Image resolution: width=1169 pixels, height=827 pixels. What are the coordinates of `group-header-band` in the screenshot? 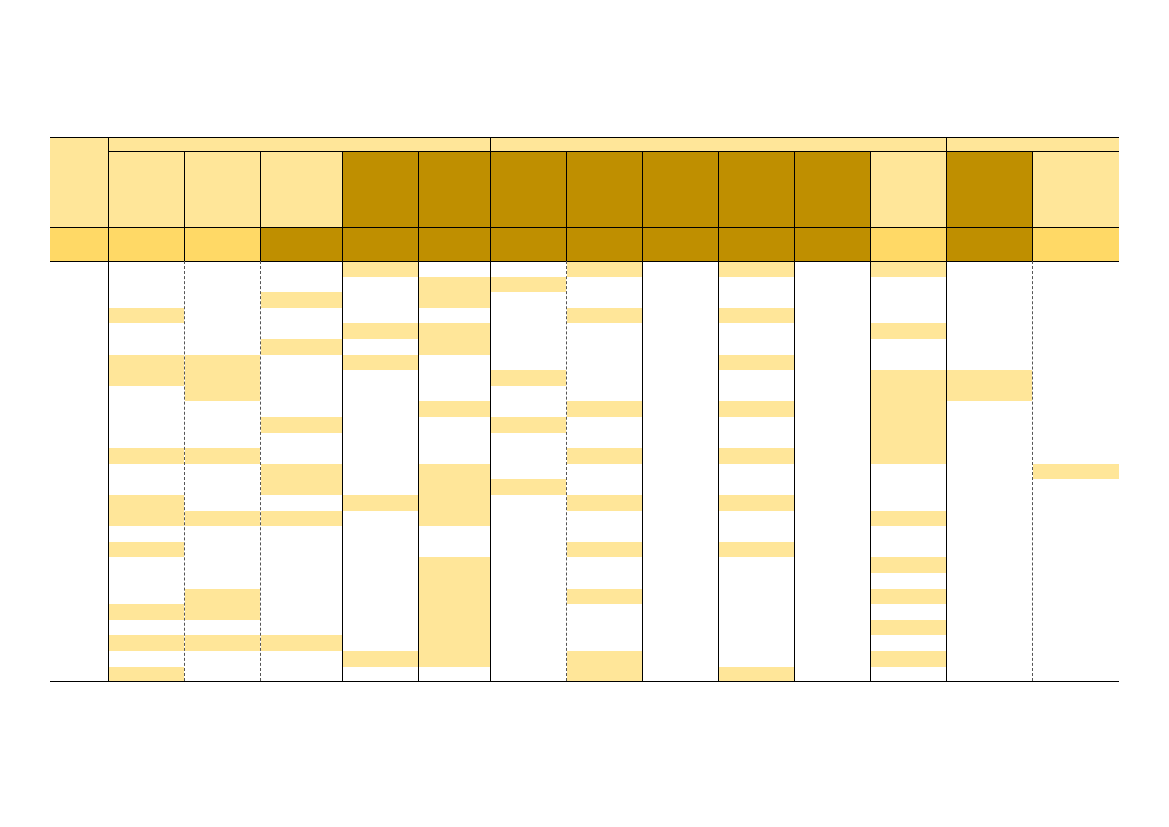 It's located at (613, 144).